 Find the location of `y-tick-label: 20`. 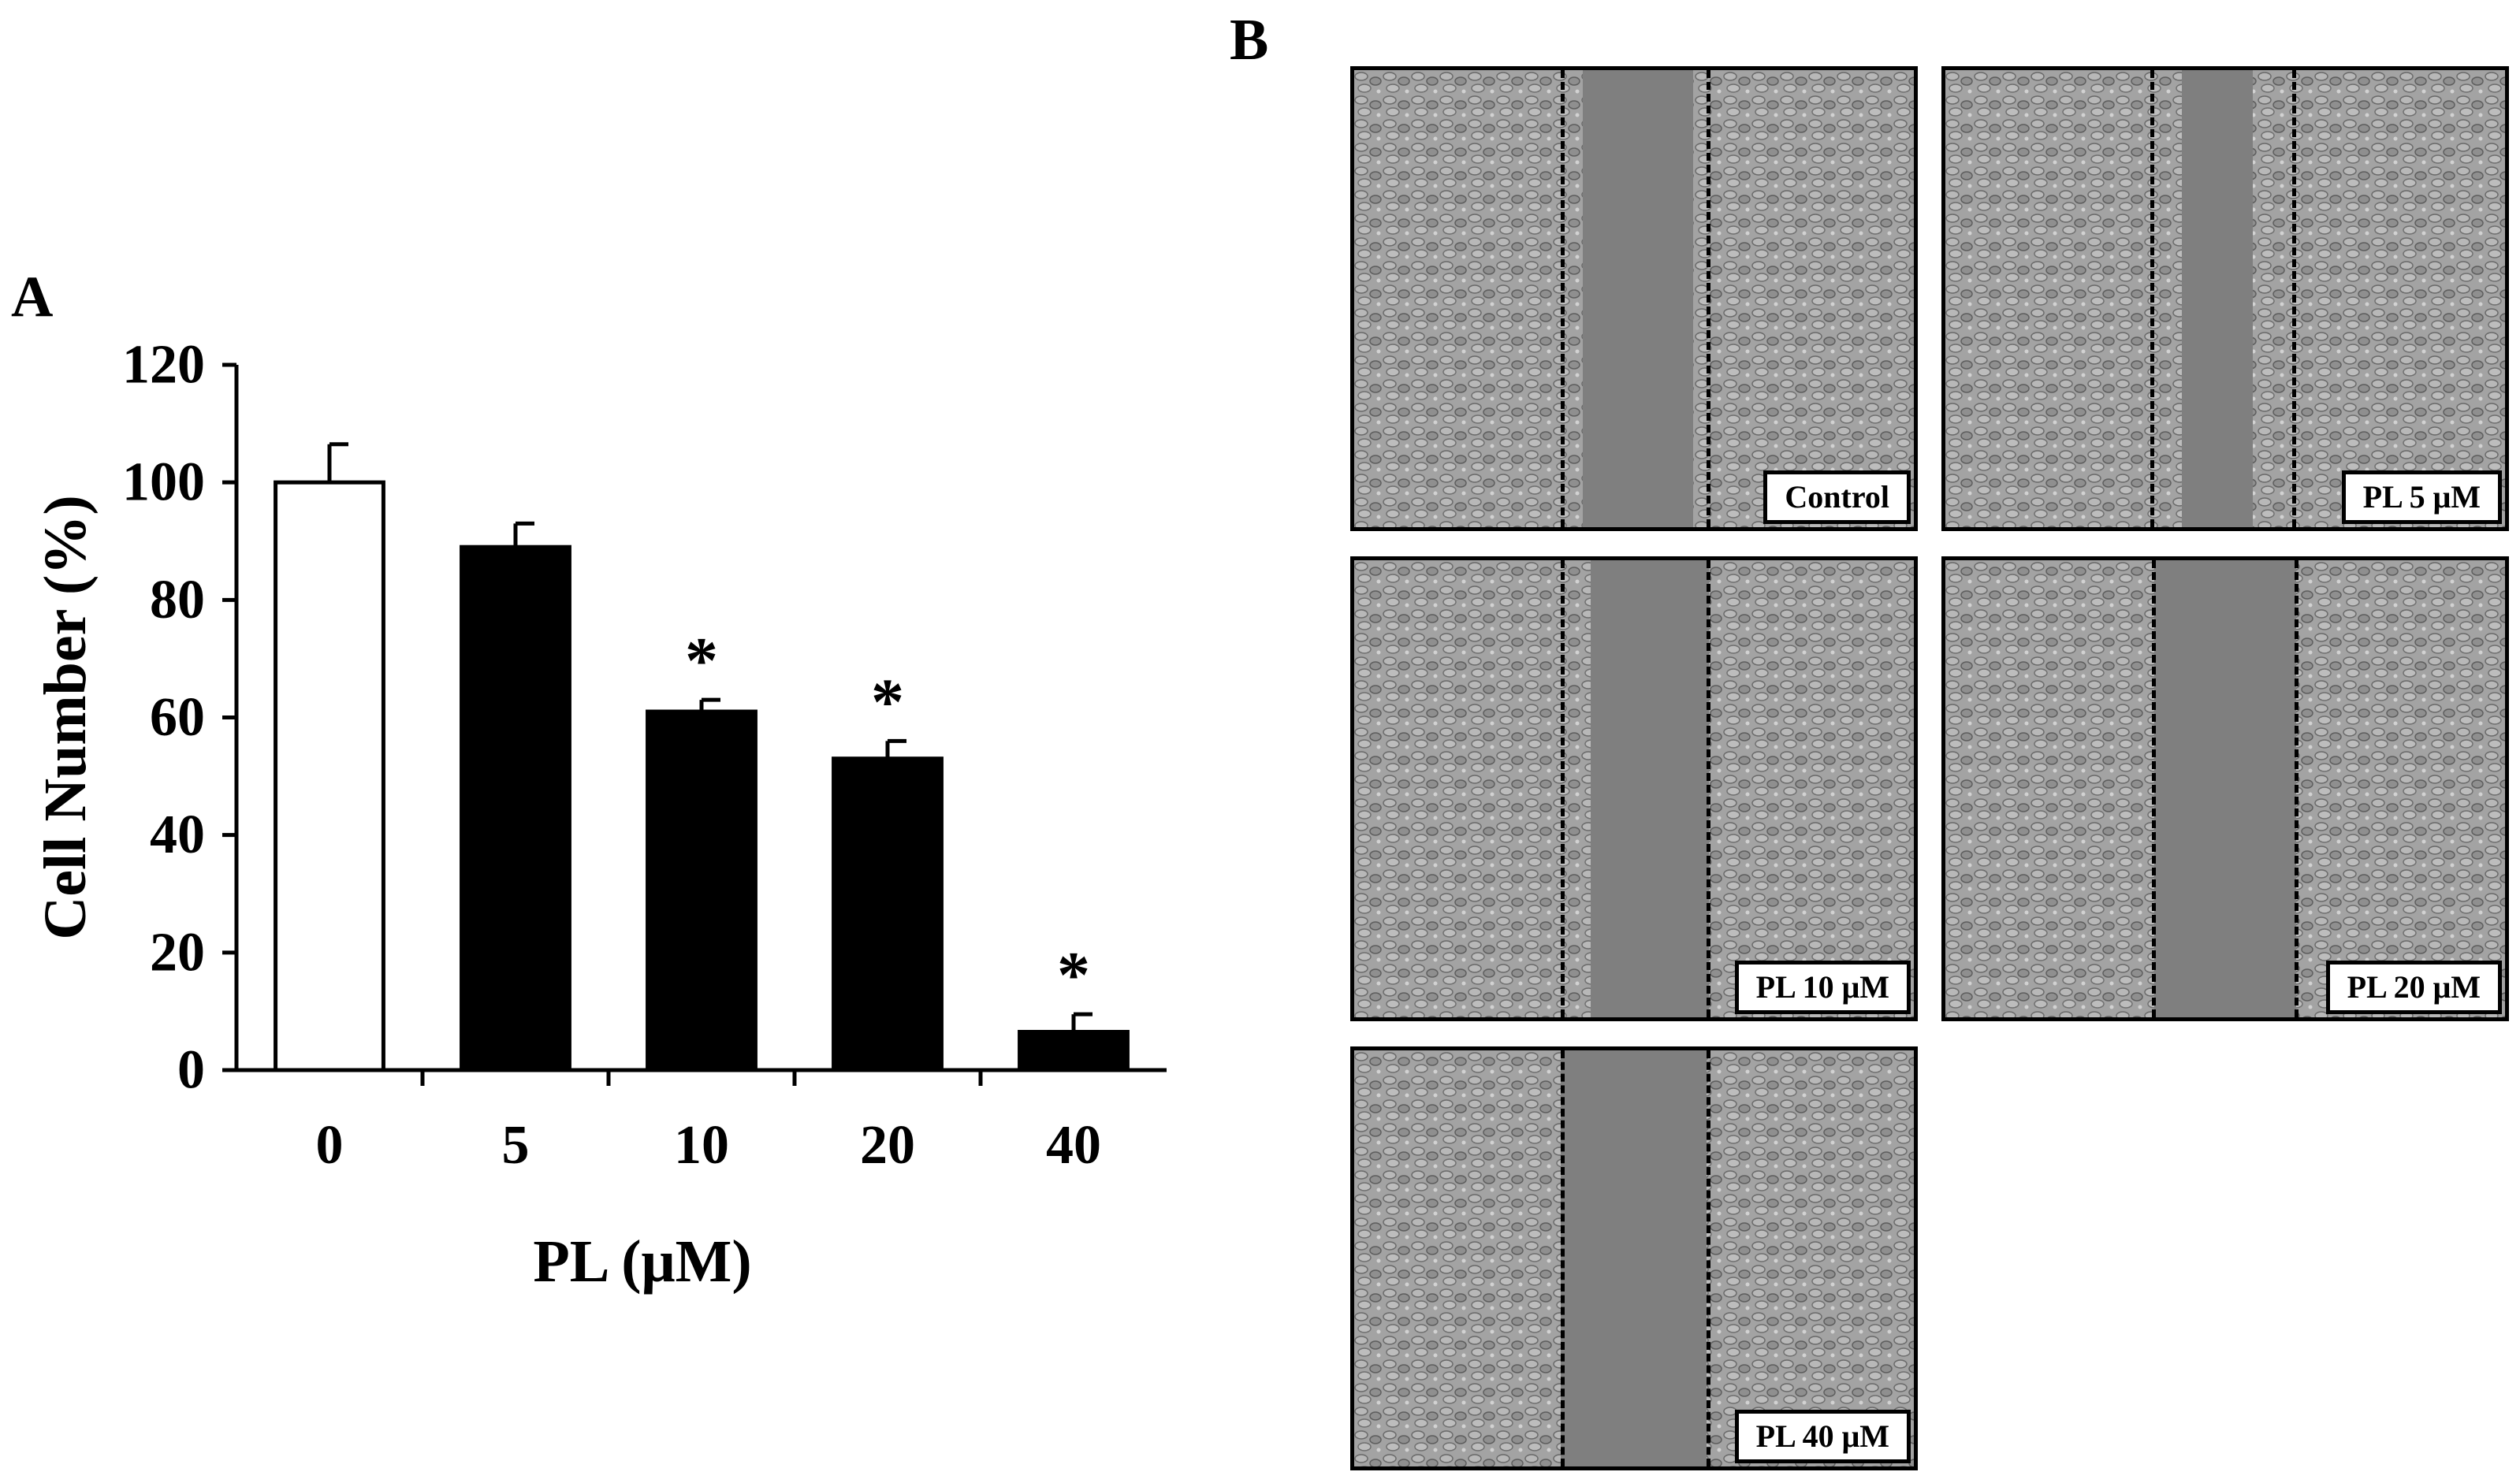

y-tick-label: 20 is located at coordinates (177, 952).